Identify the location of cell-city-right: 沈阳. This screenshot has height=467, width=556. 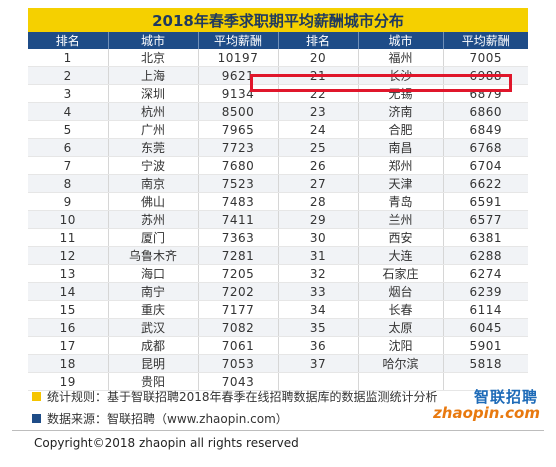
(401, 345).